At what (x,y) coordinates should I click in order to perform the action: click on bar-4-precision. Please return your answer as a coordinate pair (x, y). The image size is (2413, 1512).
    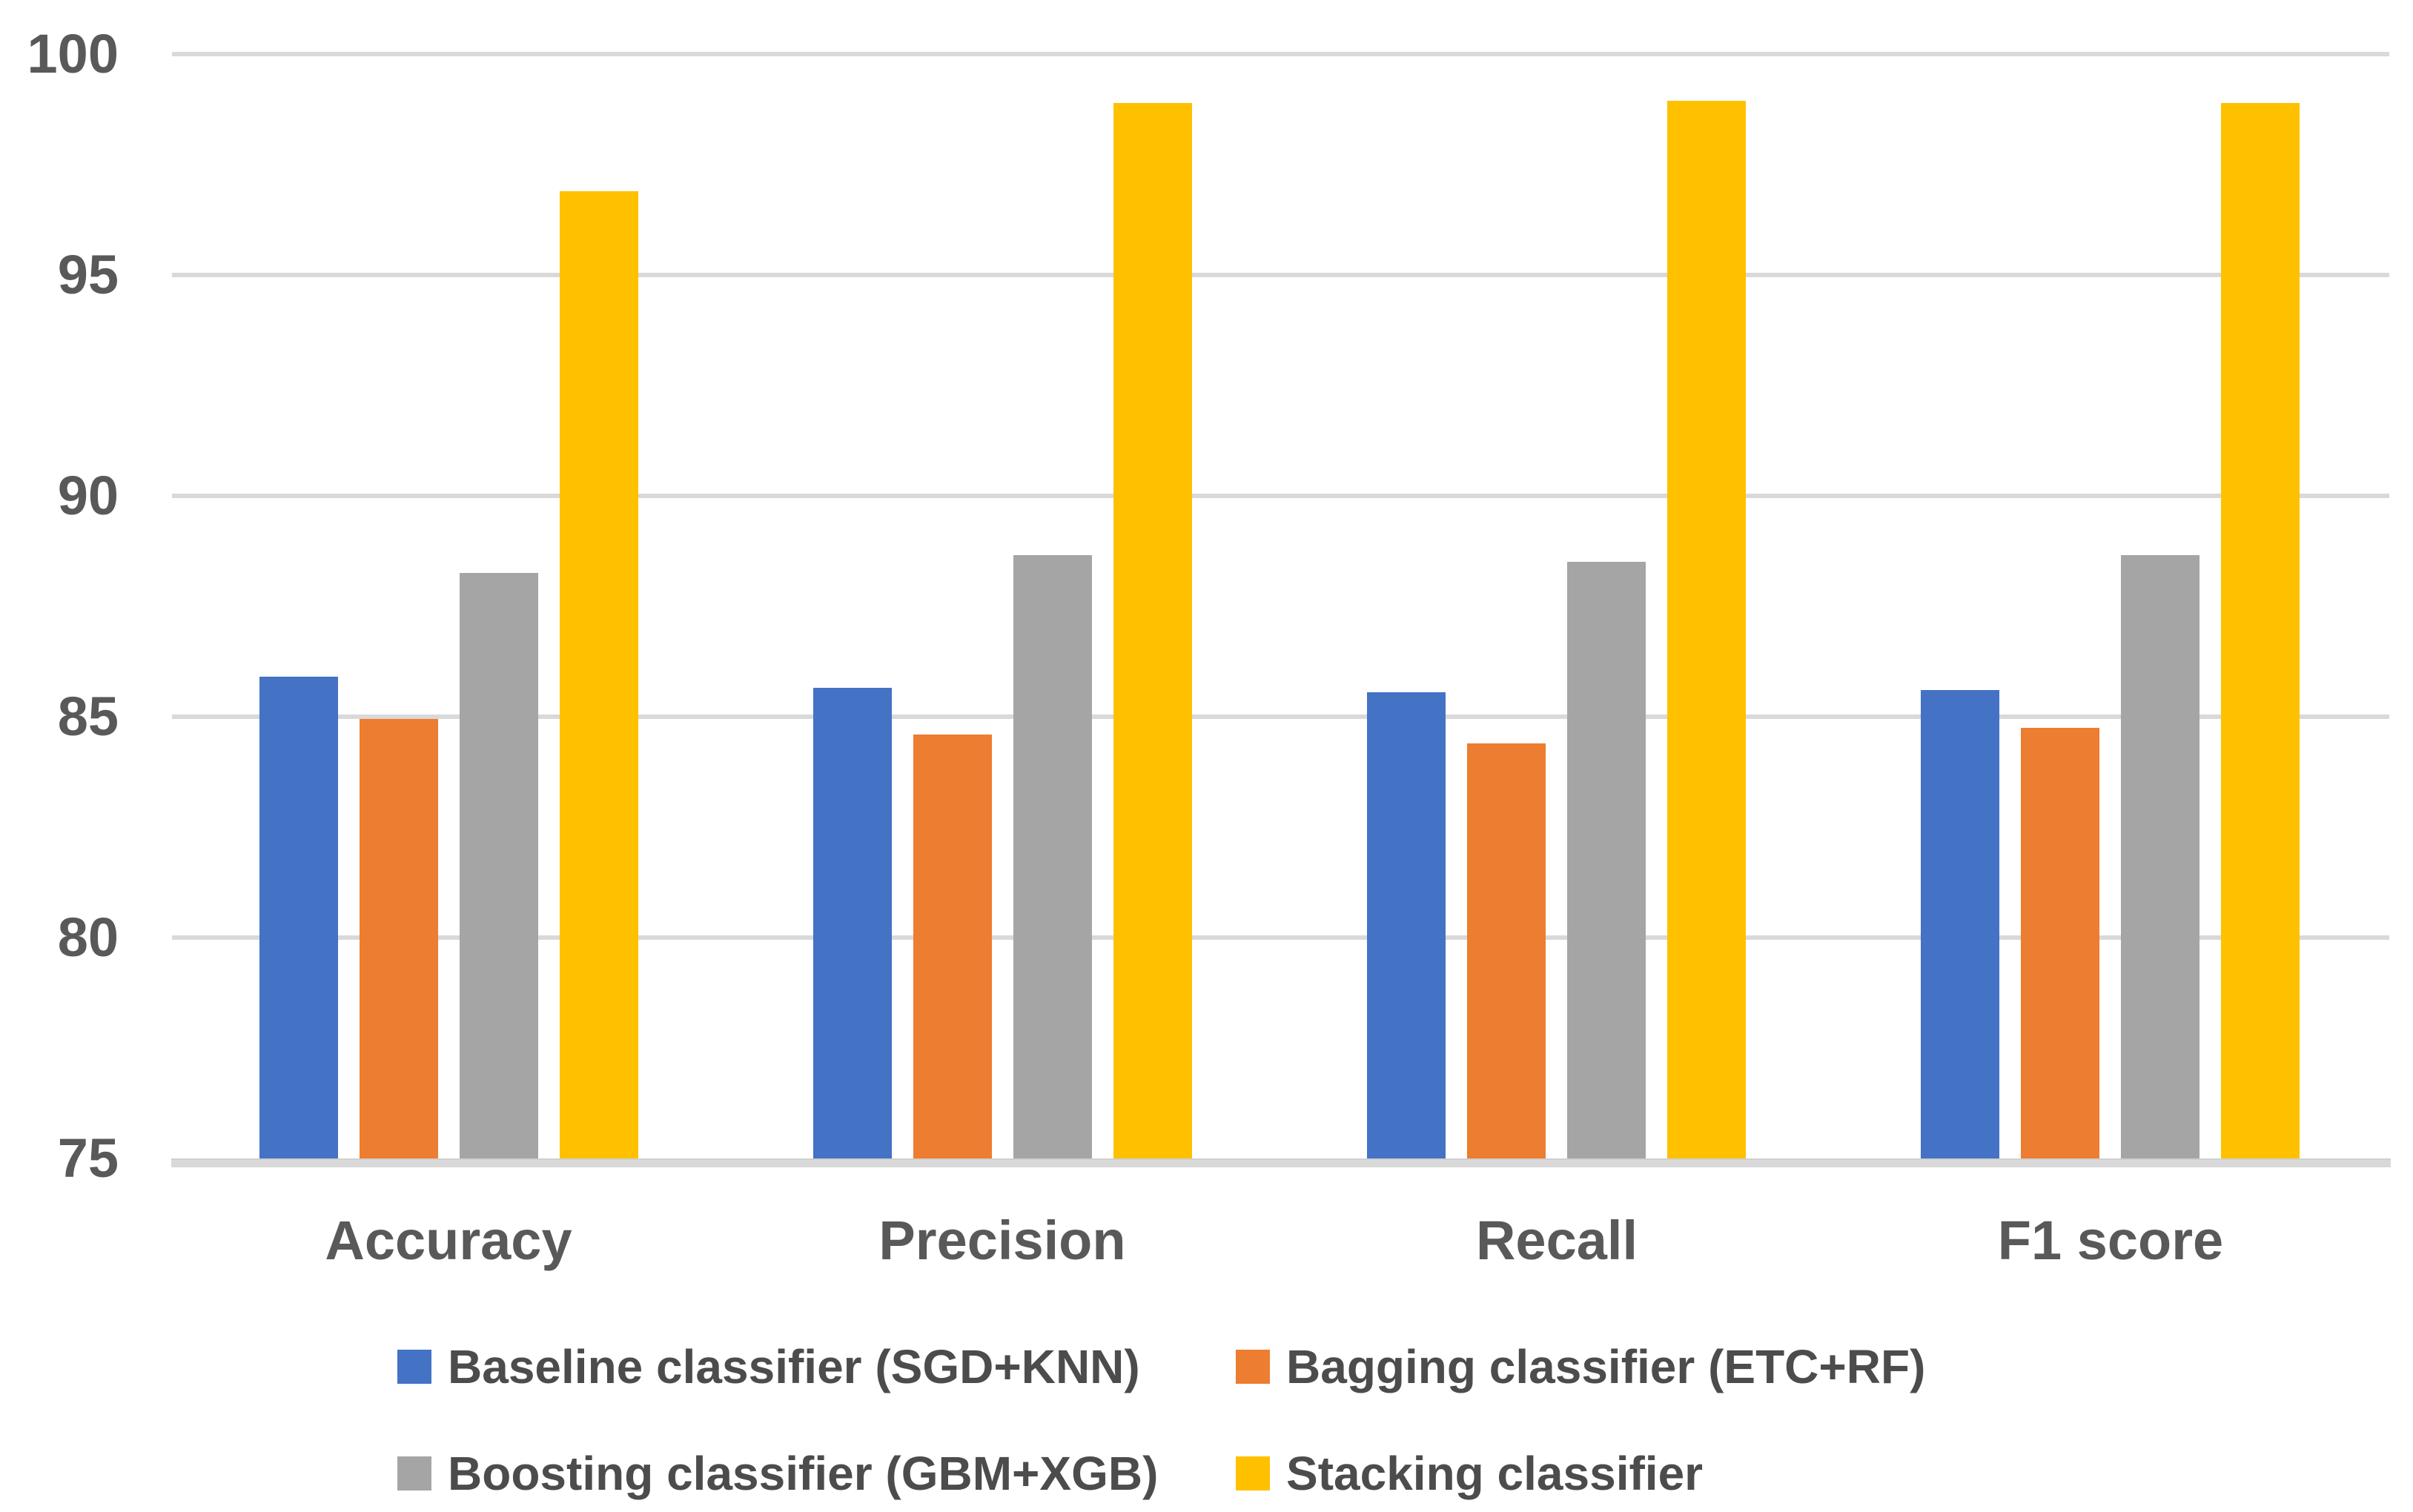
    Looking at the image, I should click on (1152, 631).